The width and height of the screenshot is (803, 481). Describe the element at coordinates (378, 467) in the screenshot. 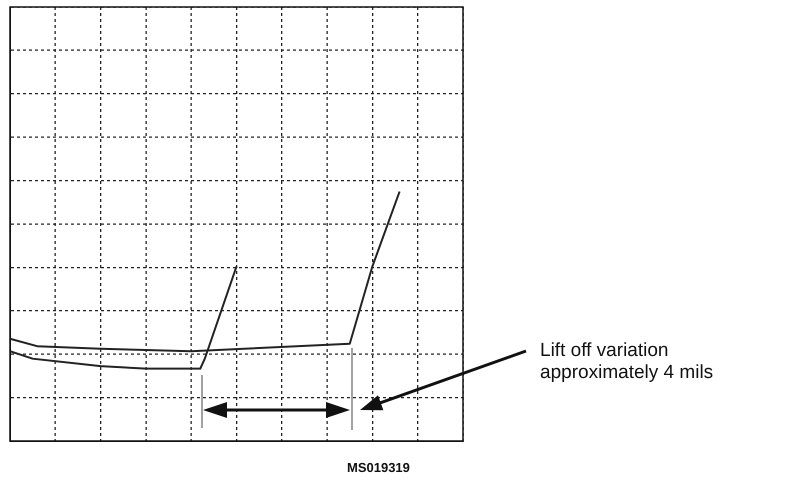

I see `text: MS019319` at that location.